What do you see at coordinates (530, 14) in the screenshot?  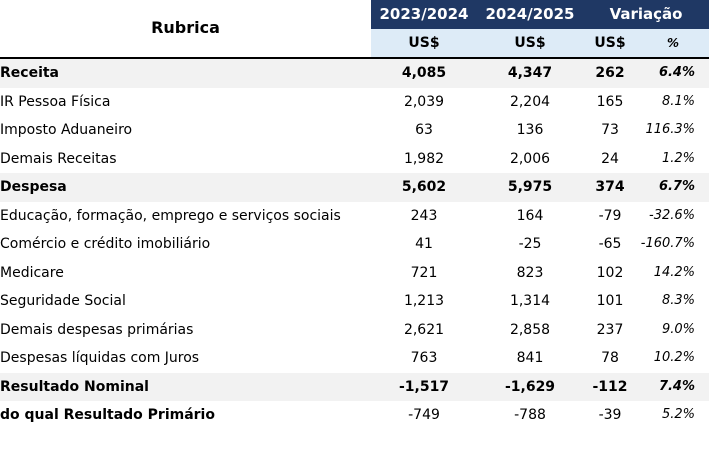 I see `year-2024-2025-header: 2024/2025` at bounding box center [530, 14].